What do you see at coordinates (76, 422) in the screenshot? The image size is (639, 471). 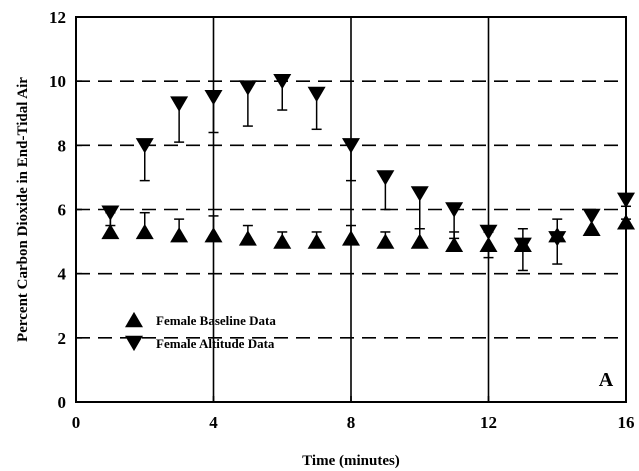 I see `x-tick-label: 0` at bounding box center [76, 422].